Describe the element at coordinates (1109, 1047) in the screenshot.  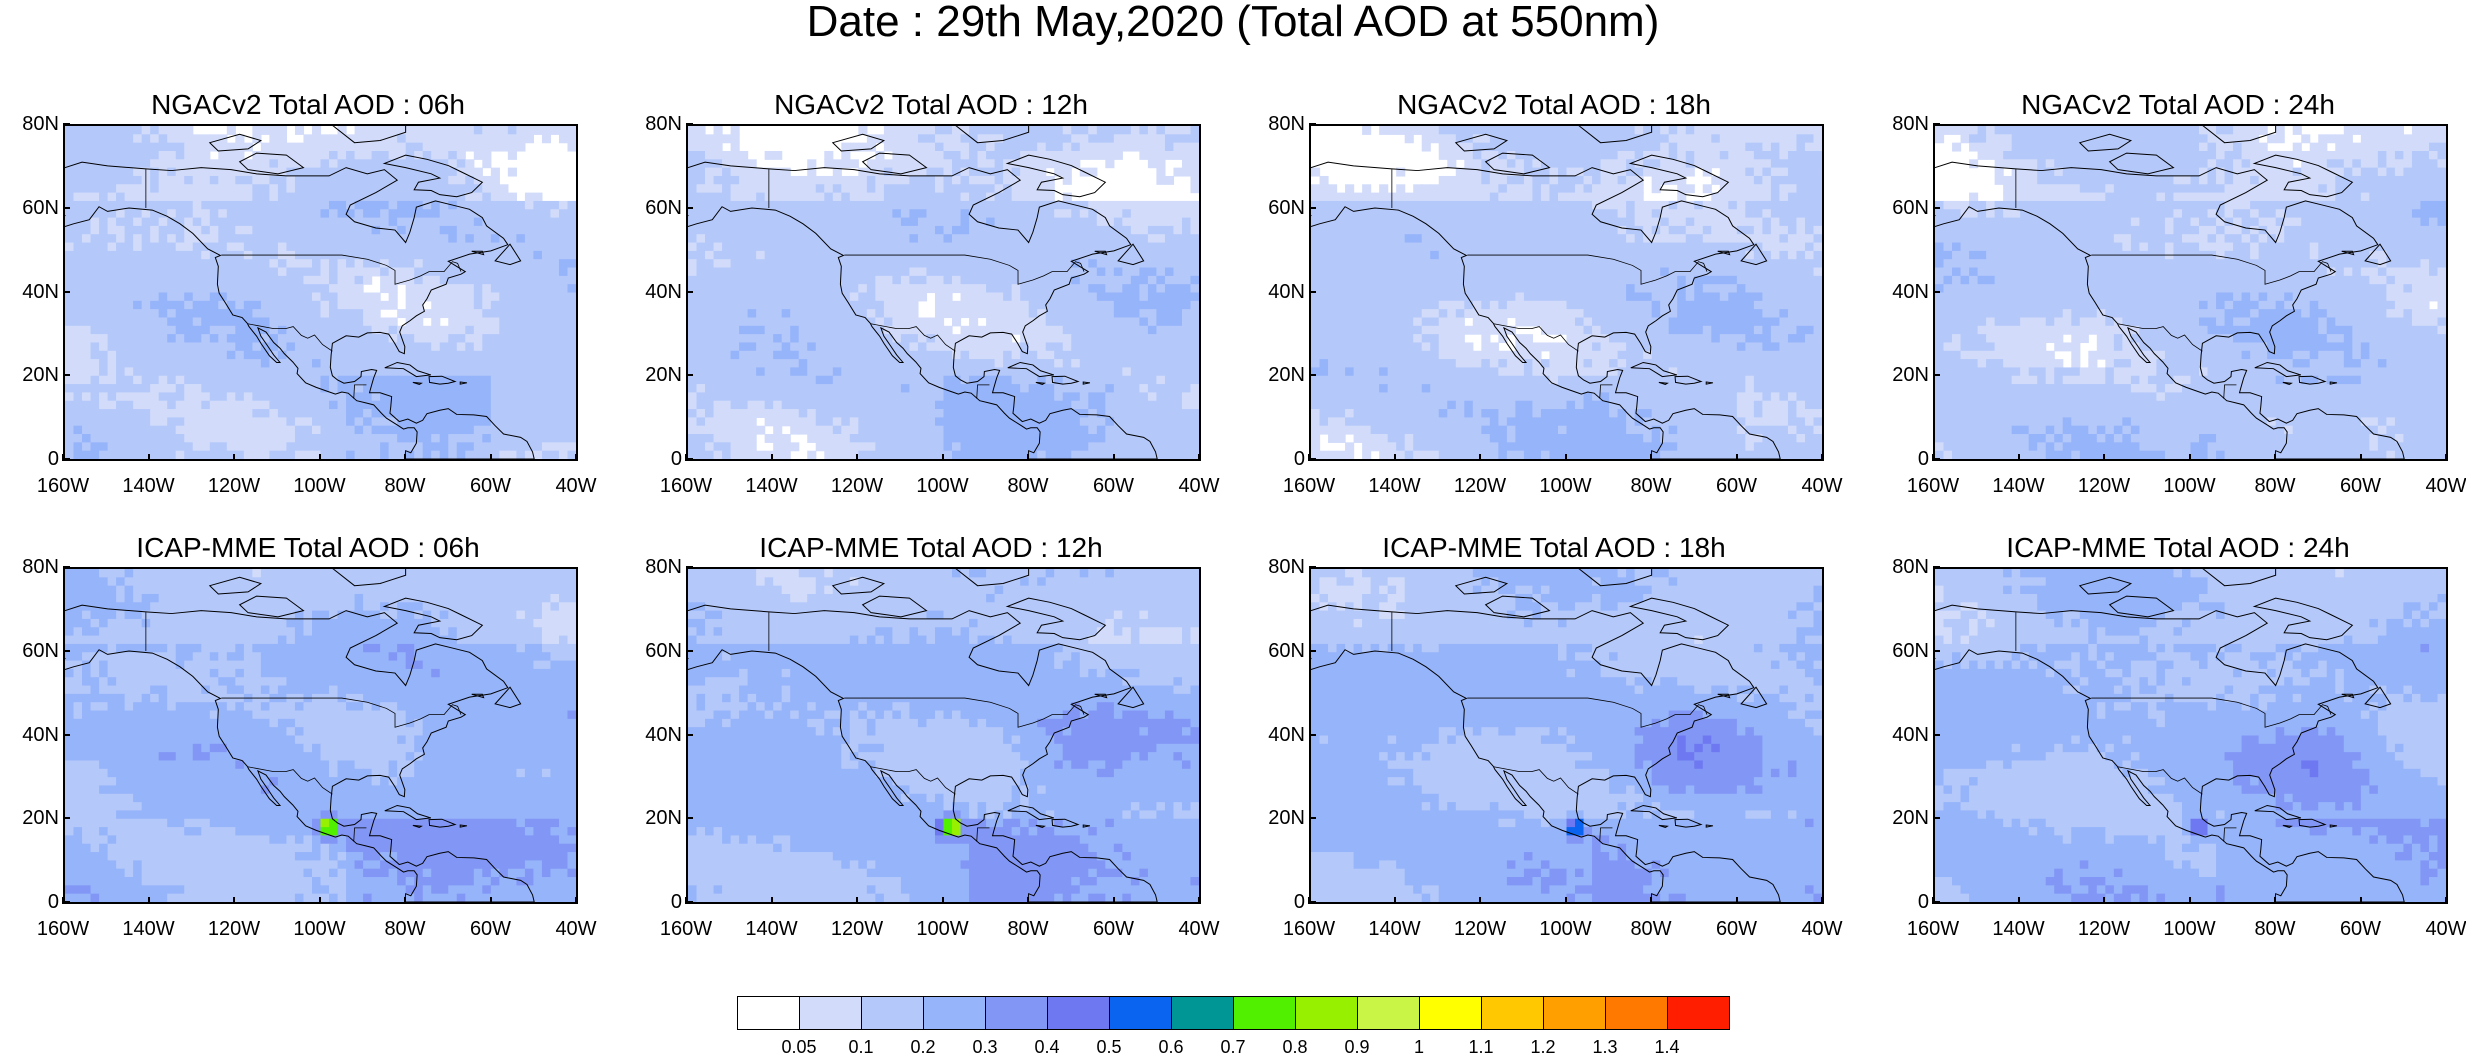
I see `colorbar-label: 0.5` at that location.